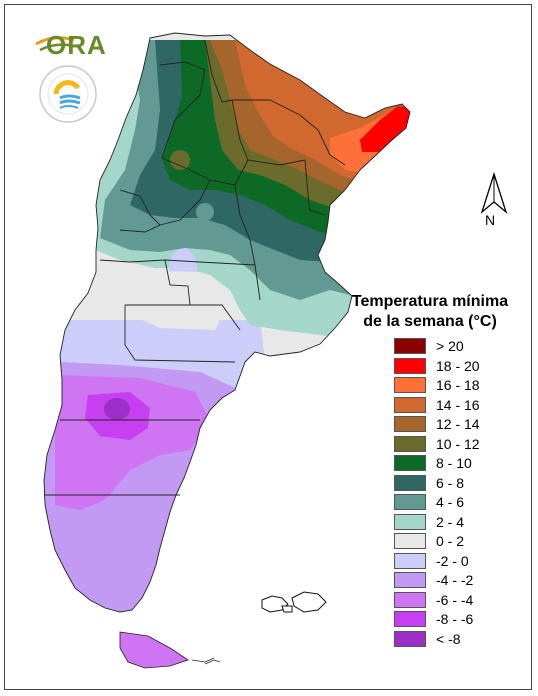 This screenshot has height=696, width=538. What do you see at coordinates (455, 599) in the screenshot?
I see `legend-label: -6 - -4` at bounding box center [455, 599].